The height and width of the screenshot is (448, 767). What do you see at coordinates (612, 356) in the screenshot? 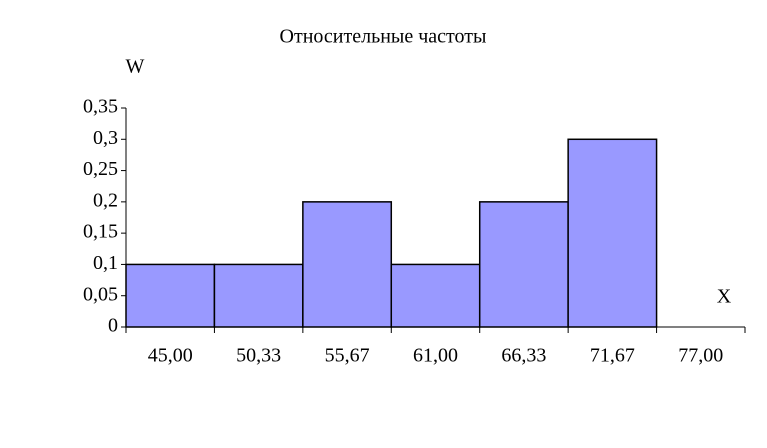
I see `x-tick-label: 71,67` at bounding box center [612, 356].